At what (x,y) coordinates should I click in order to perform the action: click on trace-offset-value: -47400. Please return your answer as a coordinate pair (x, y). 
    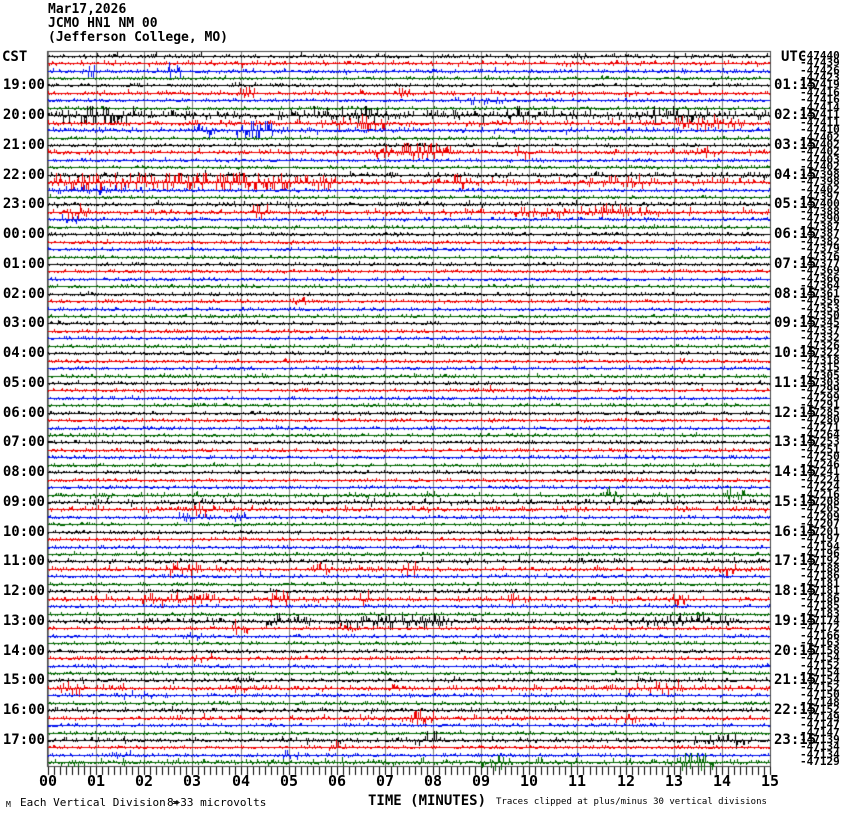
    Looking at the image, I should click on (820, 203).